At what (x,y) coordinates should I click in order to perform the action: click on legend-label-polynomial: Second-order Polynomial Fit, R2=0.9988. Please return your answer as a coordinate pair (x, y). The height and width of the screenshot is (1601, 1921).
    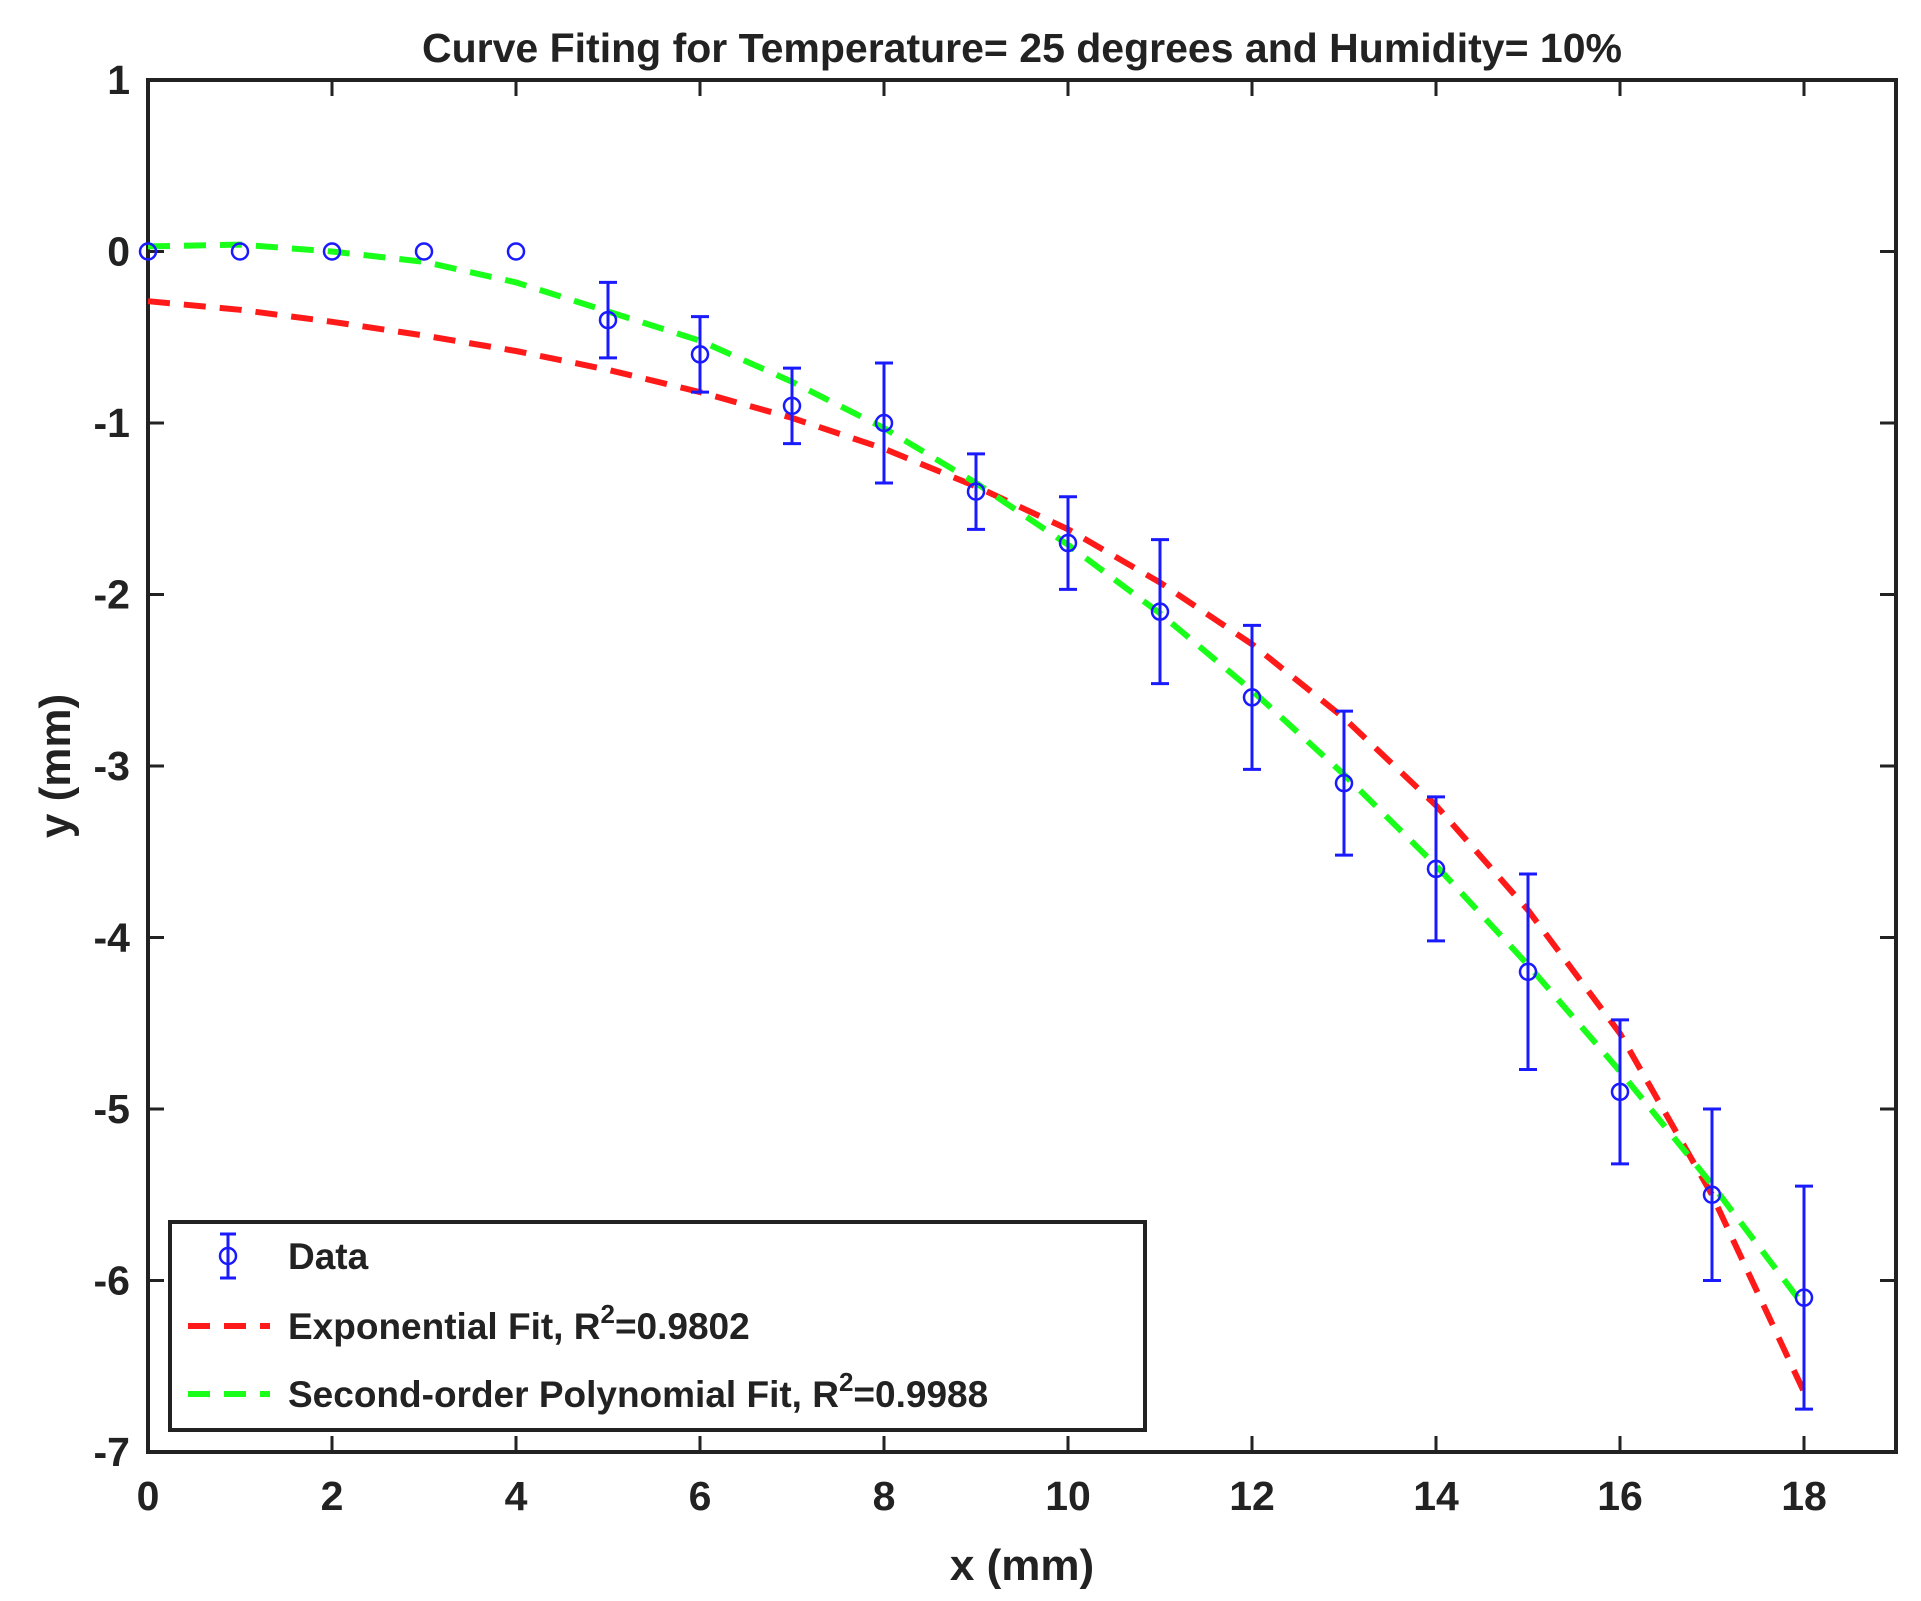
    Looking at the image, I should click on (638, 1391).